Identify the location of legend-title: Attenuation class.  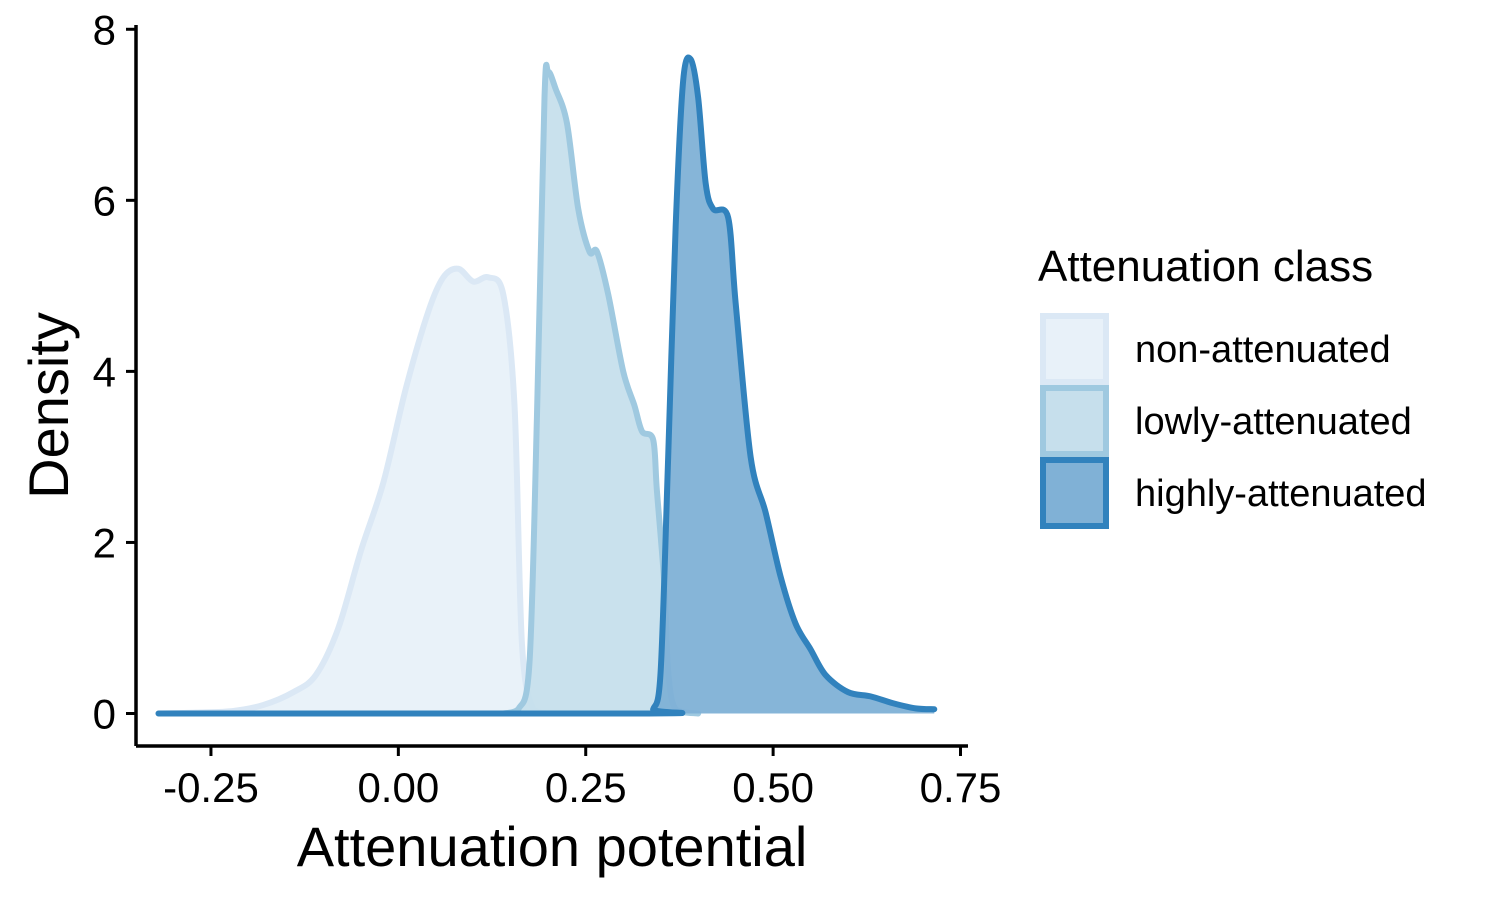
(1205, 266).